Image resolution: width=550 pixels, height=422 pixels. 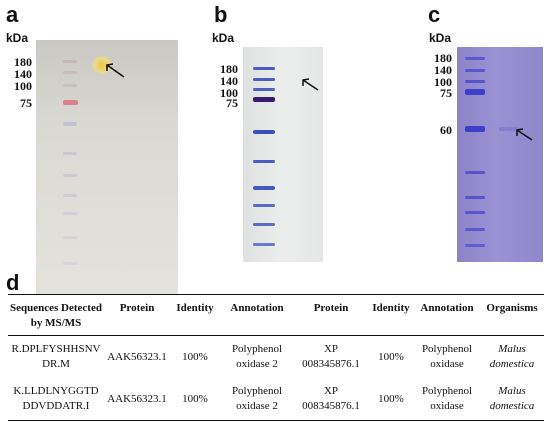 I want to click on panel-b-marker-100: 100, so click(x=229, y=93).